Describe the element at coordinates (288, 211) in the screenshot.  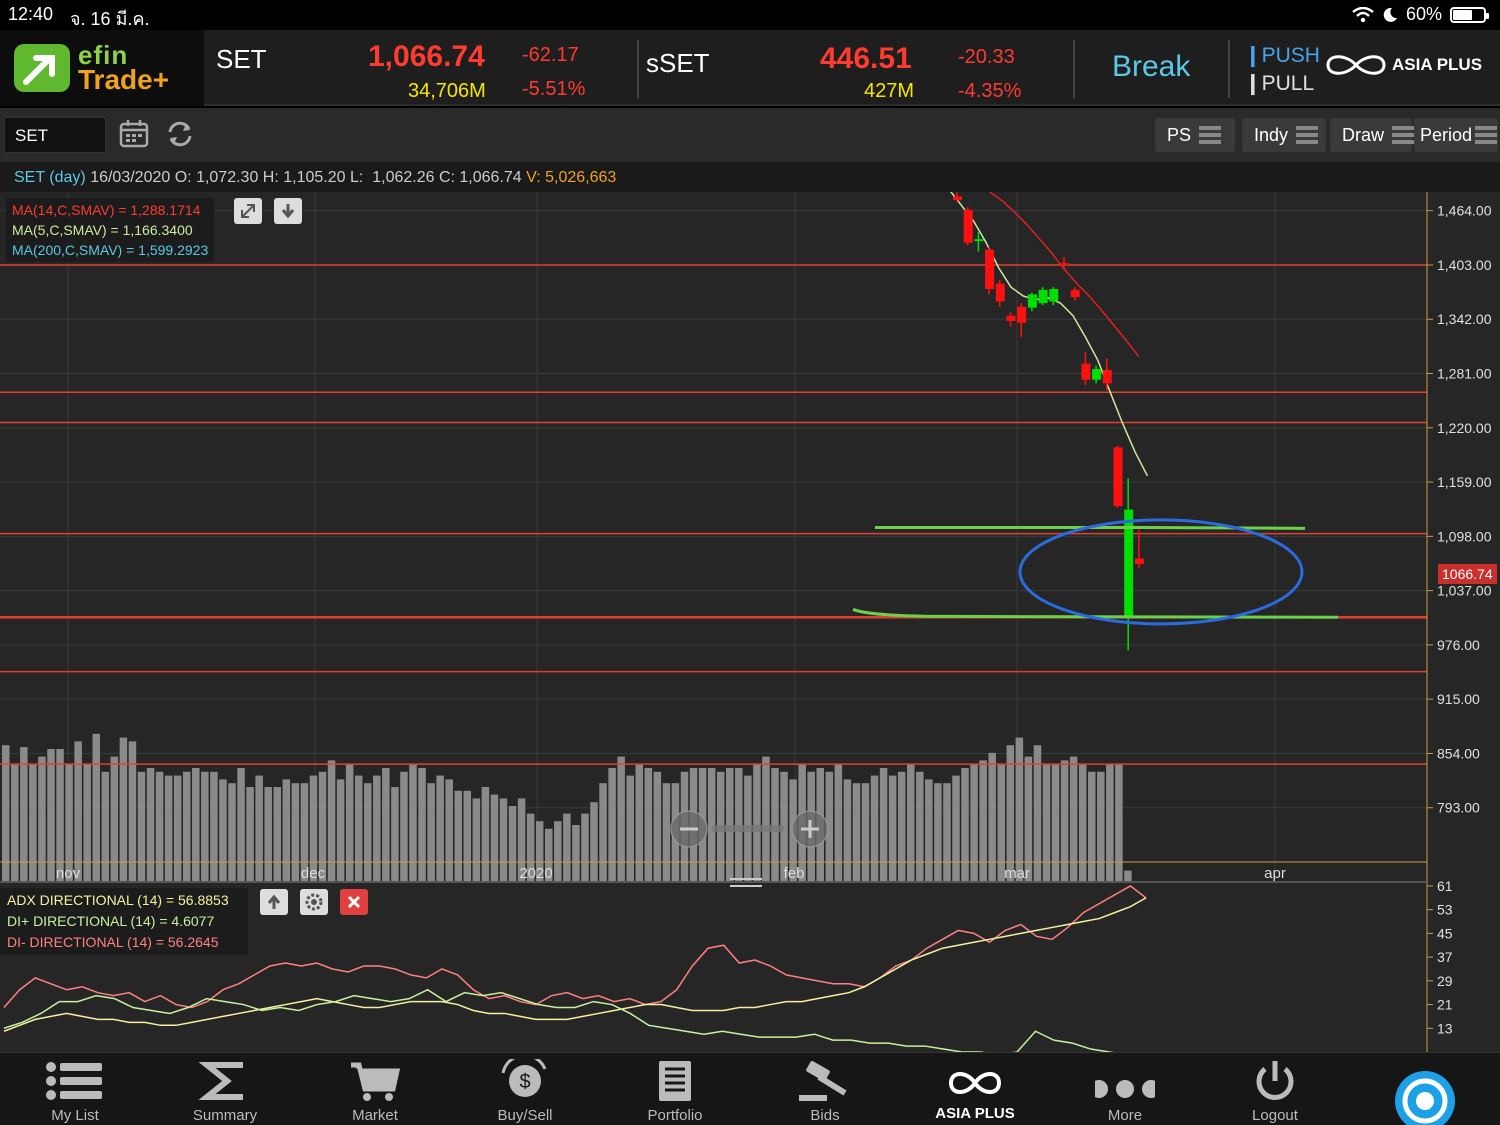
I see `download-button` at that location.